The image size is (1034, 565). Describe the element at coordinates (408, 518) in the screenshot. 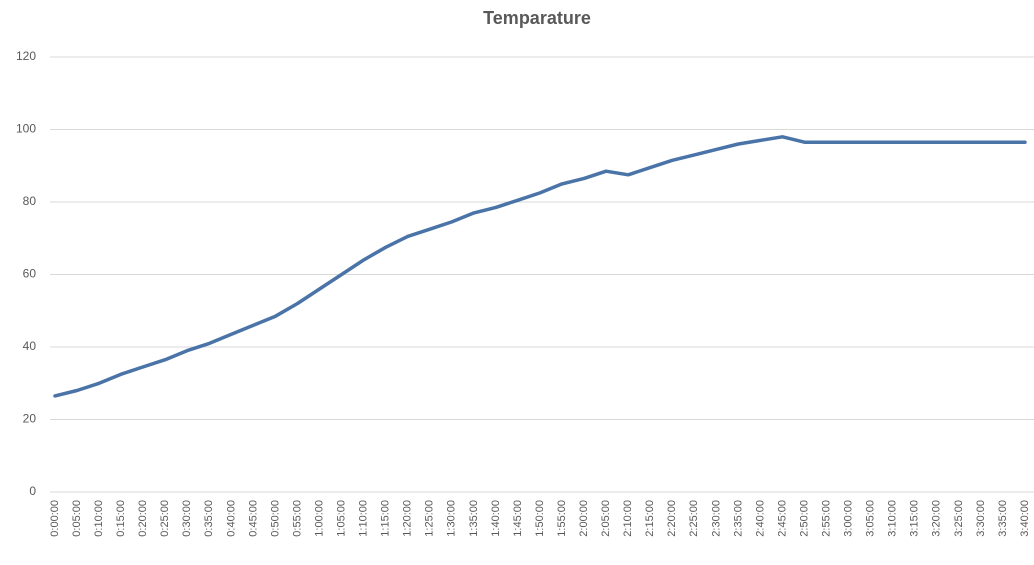

I see `x-tick-label: 1:20:00` at that location.